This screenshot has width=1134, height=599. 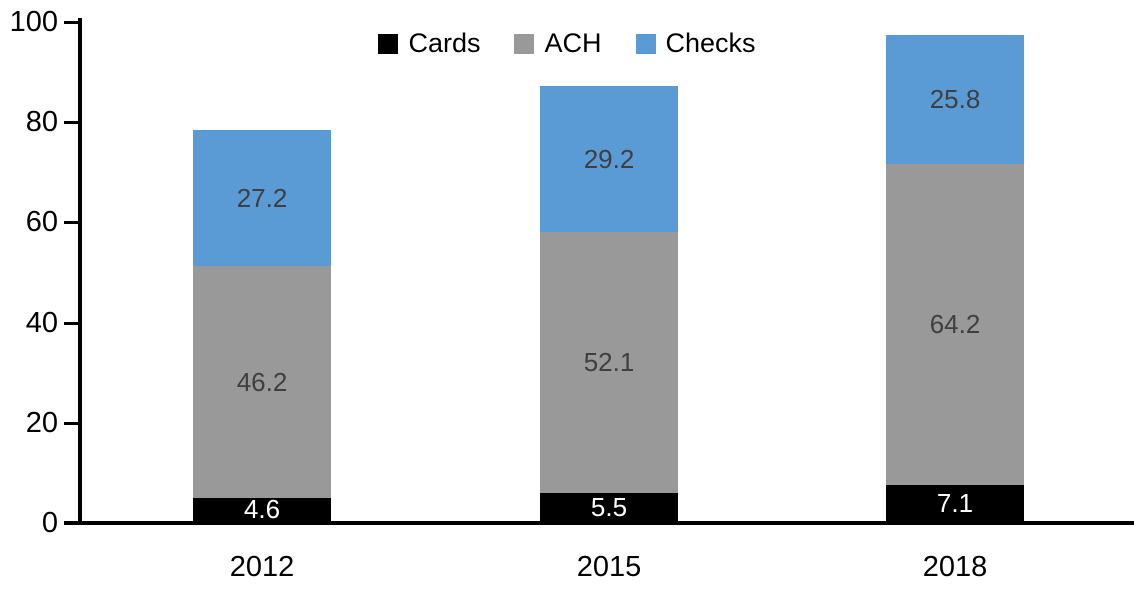 I want to click on bar-segment-cards-2015: 5.5, so click(x=609, y=506).